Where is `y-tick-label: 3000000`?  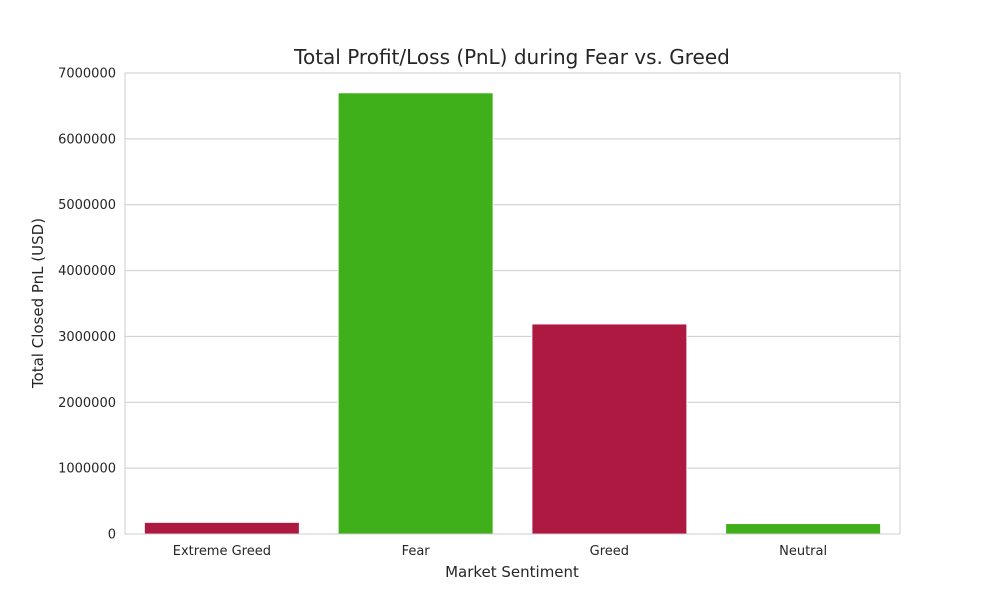
y-tick-label: 3000000 is located at coordinates (87, 337).